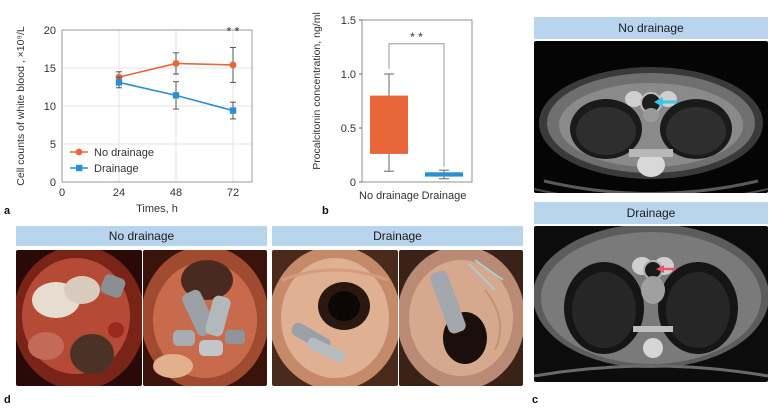  Describe the element at coordinates (124, 153) in the screenshot. I see `legend-label: No drainage` at that location.